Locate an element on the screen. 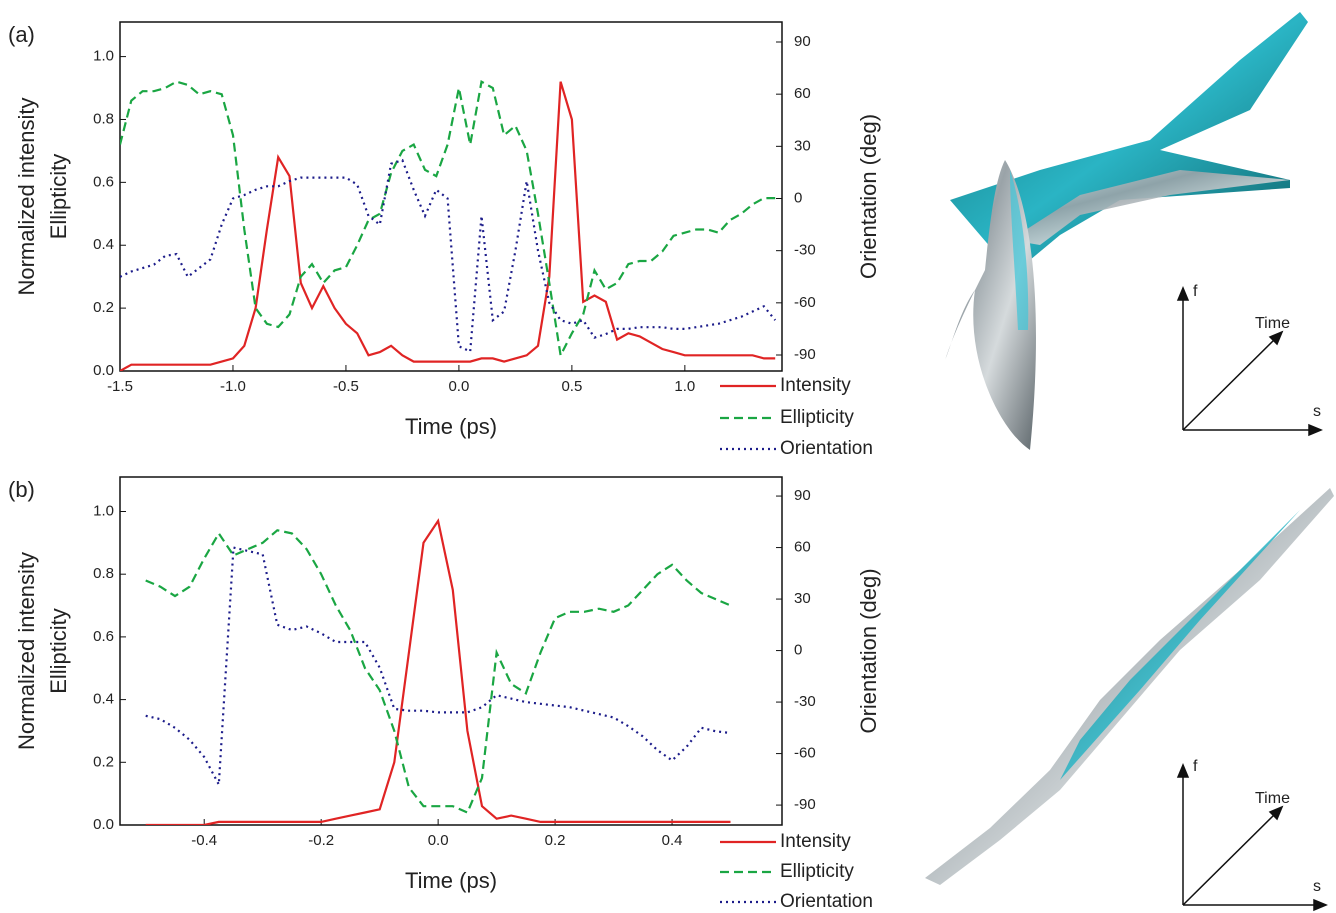 The width and height of the screenshot is (1336, 913). x-tick-label: 1.0 is located at coordinates (684, 386).